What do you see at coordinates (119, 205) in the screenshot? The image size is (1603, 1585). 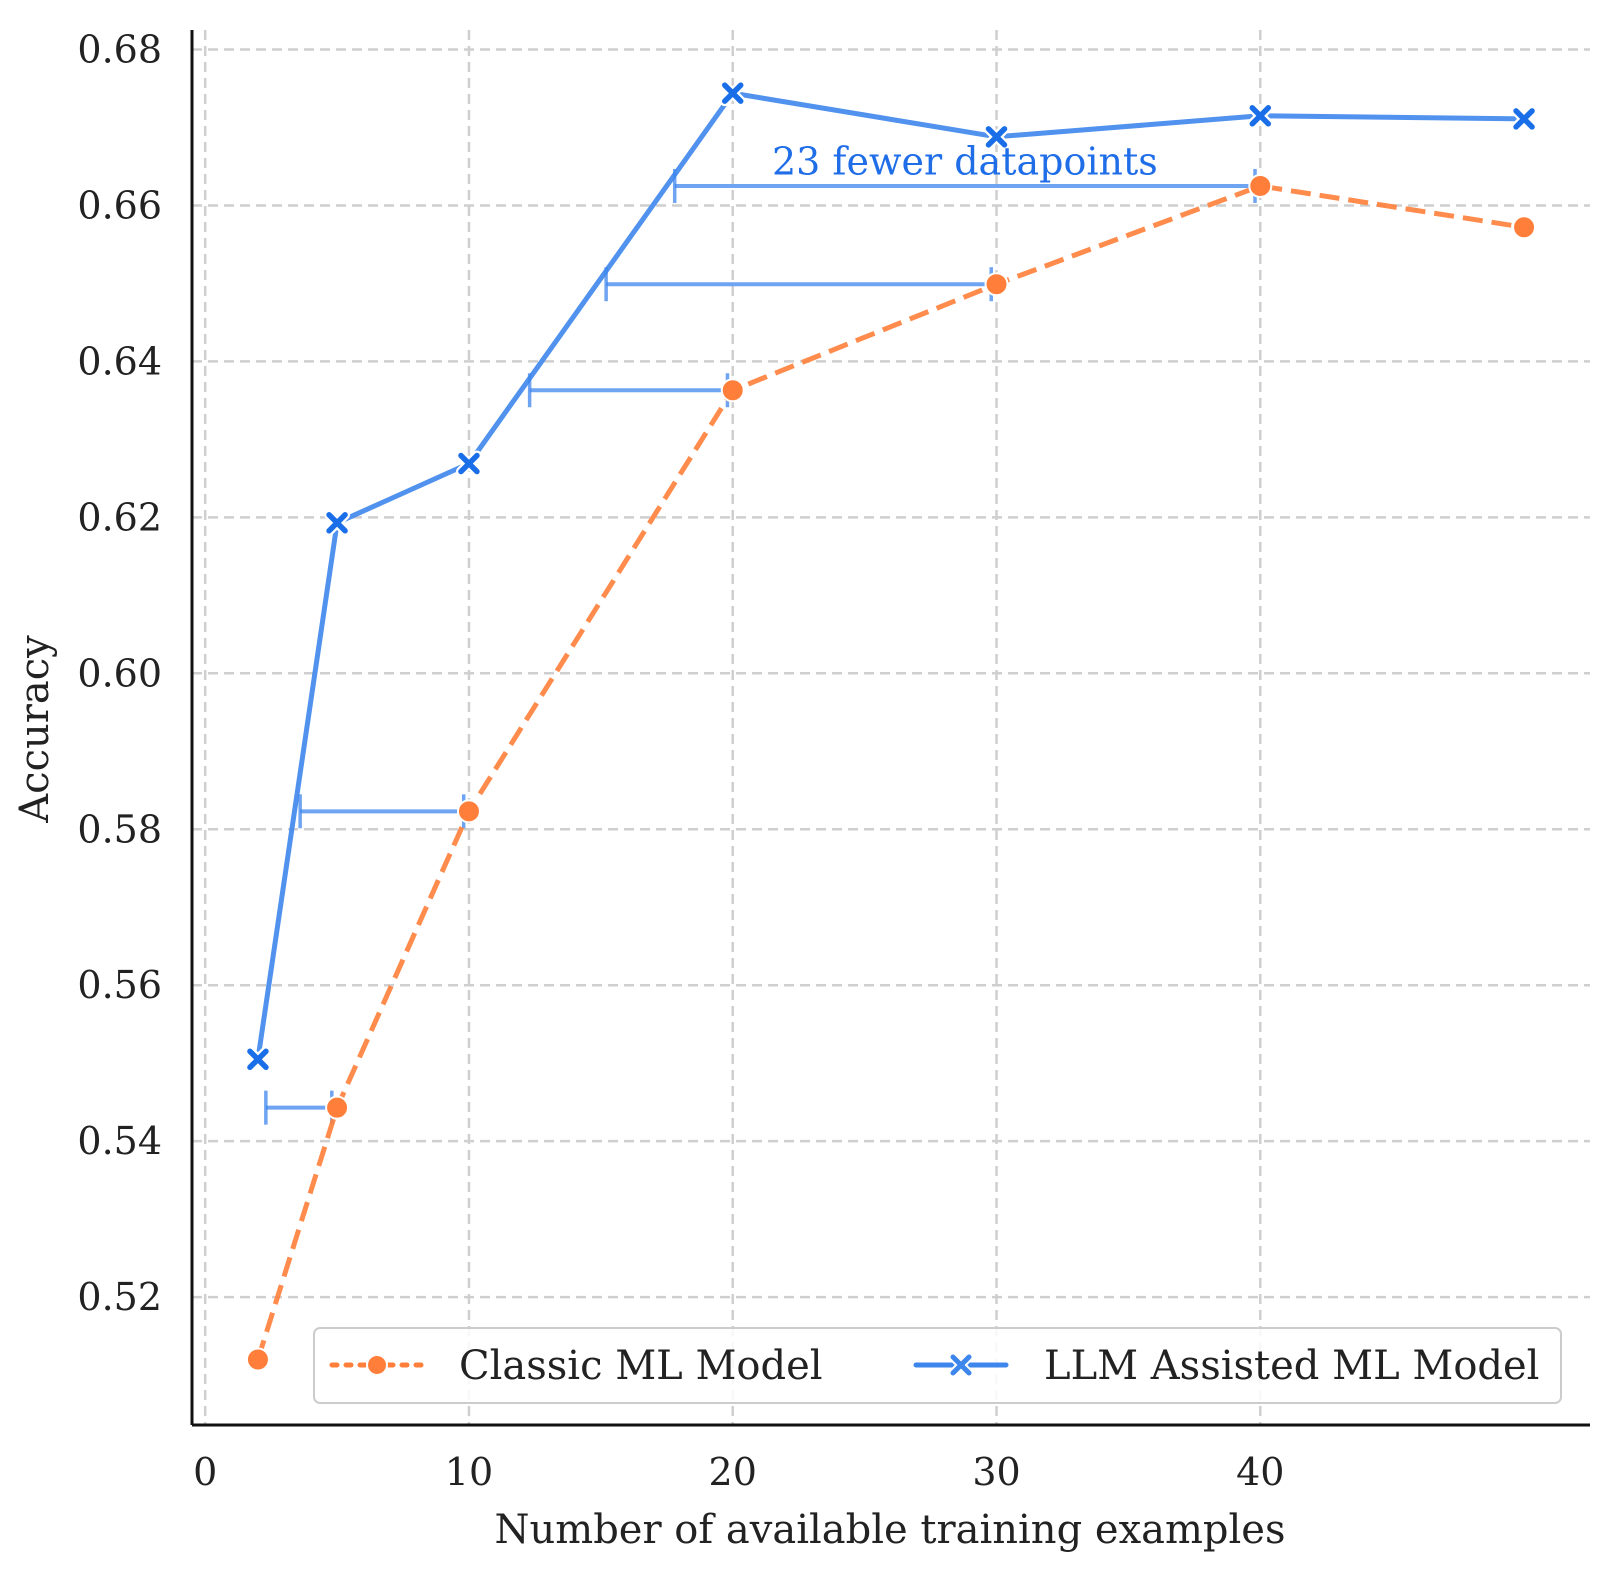 I see `y-tick-label: 0.66` at bounding box center [119, 205].